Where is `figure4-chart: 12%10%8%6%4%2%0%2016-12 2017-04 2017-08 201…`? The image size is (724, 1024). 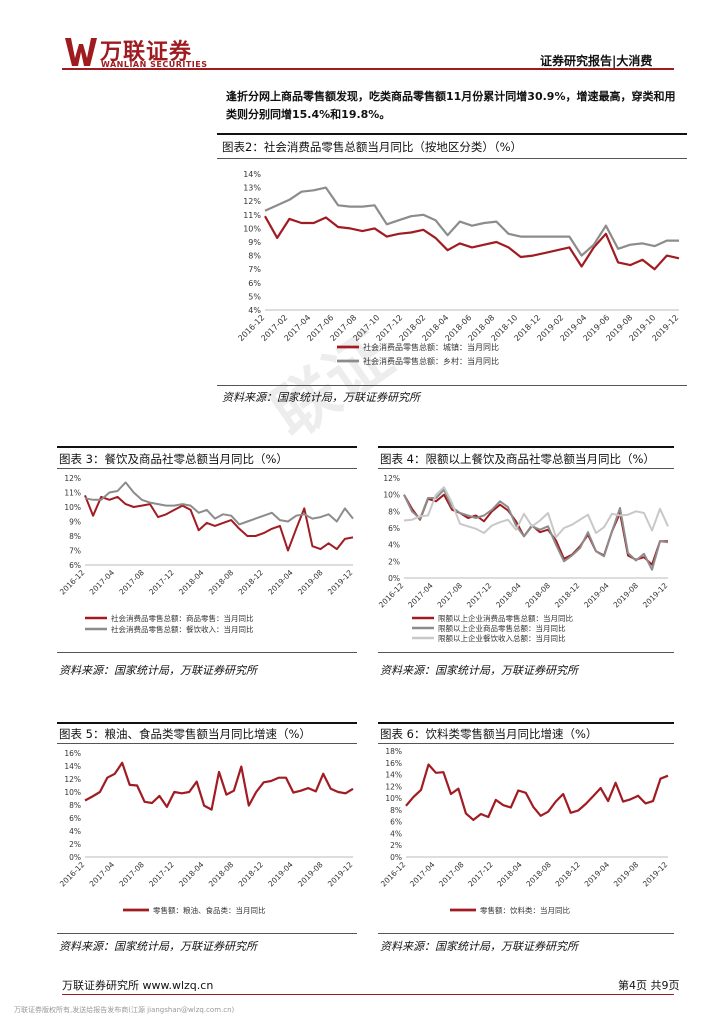 figure4-chart: 12%10%8%6%4%2%0%2016-12 2017-04 2017-08 201… is located at coordinates (524, 558).